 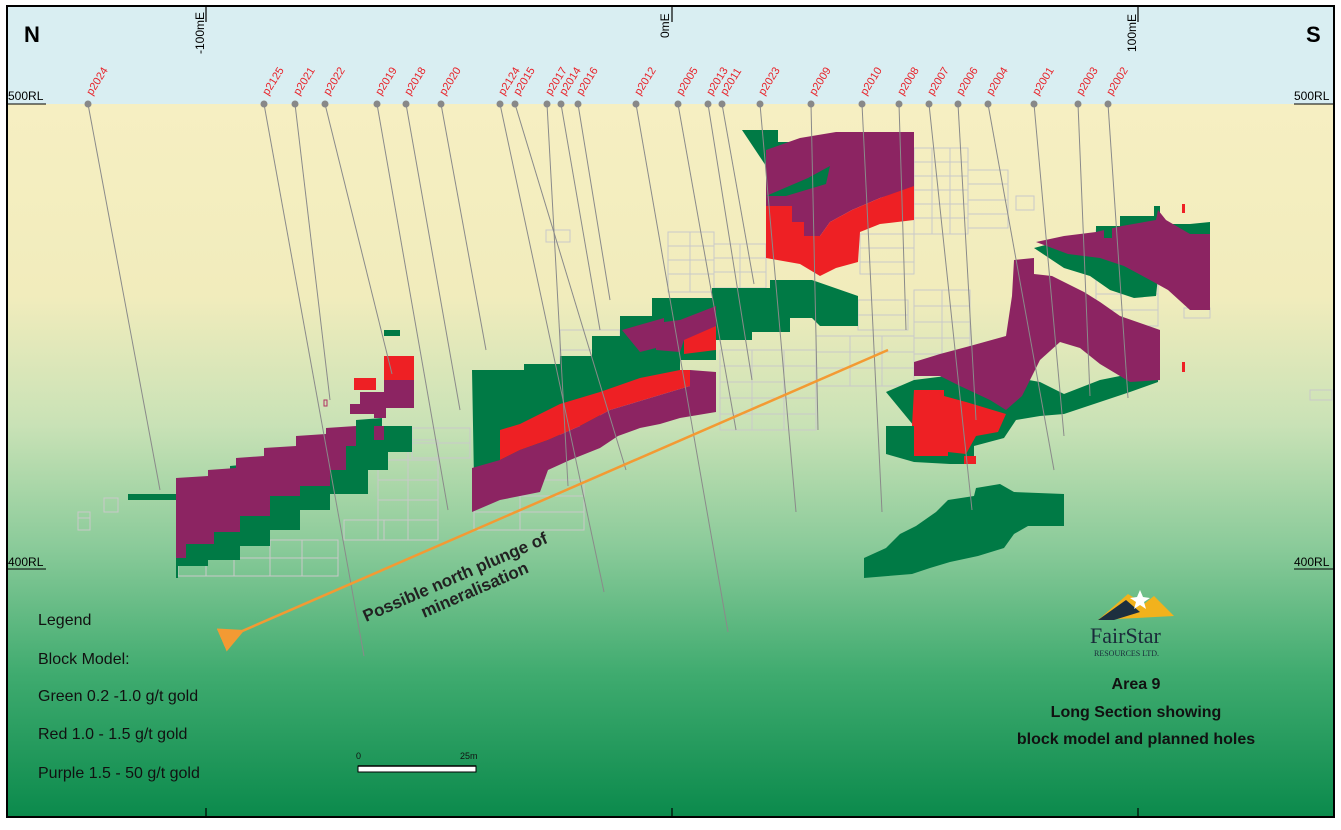 What do you see at coordinates (32, 34) in the screenshot?
I see `north-label: N` at bounding box center [32, 34].